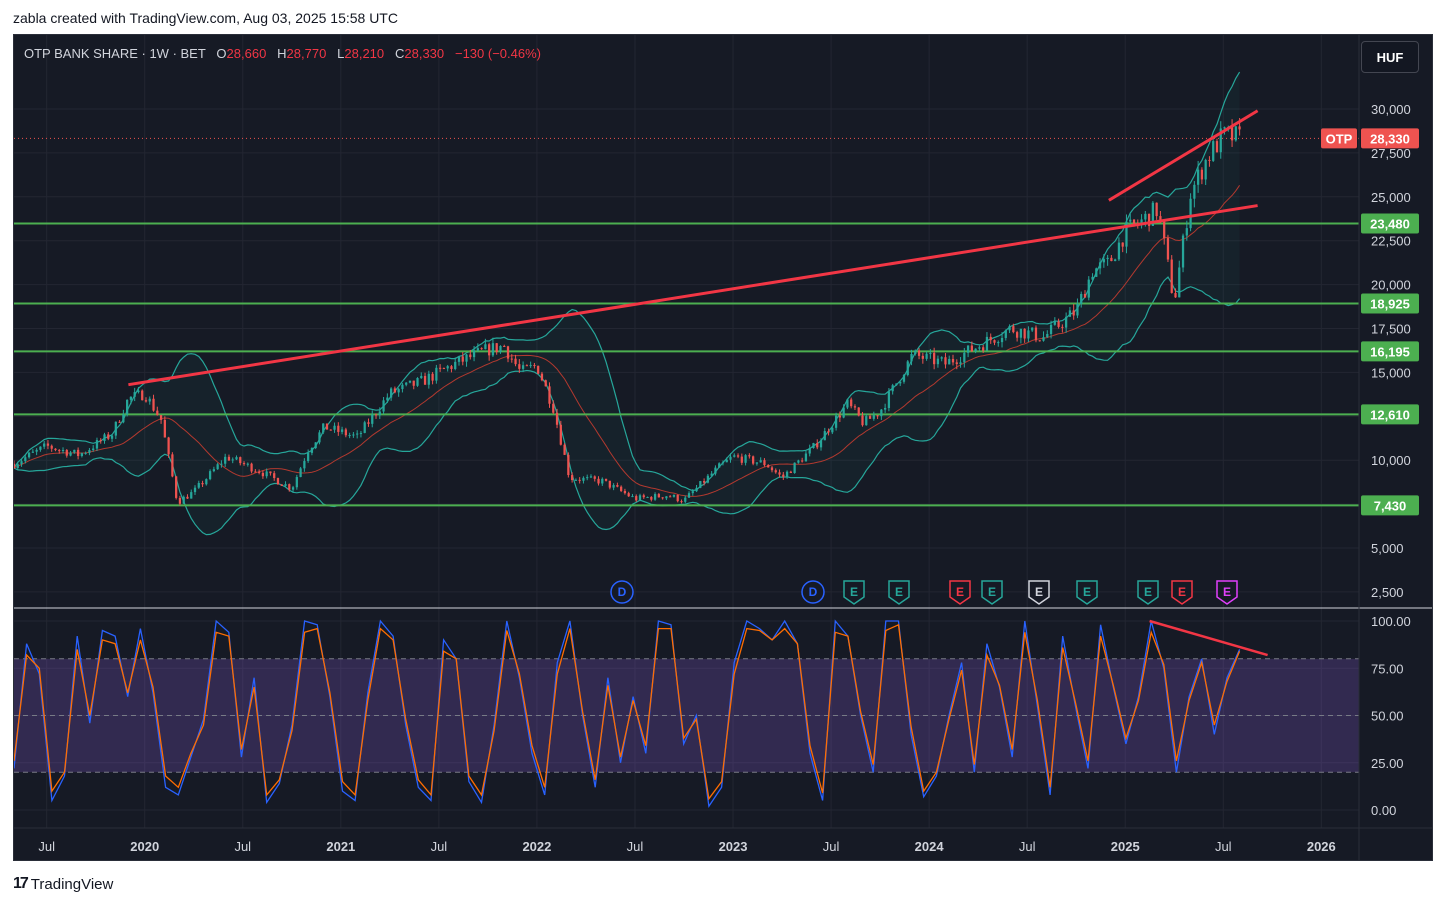  I want to click on y-tick-label: 2,500, so click(1387, 592).